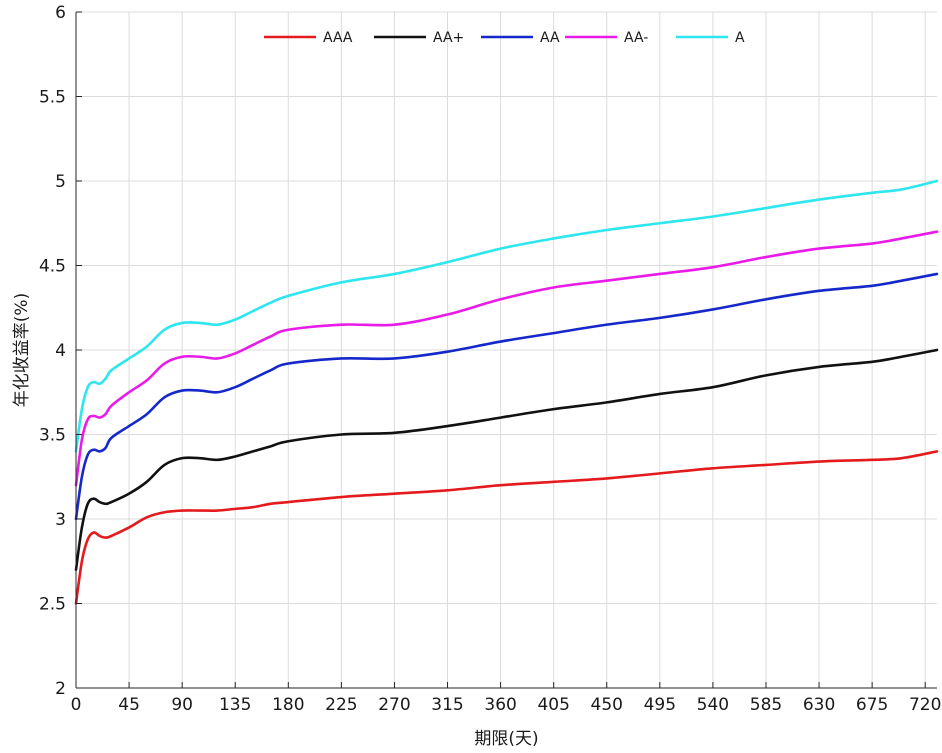 The height and width of the screenshot is (753, 942). What do you see at coordinates (872, 705) in the screenshot?
I see `x-tick-label: 675` at bounding box center [872, 705].